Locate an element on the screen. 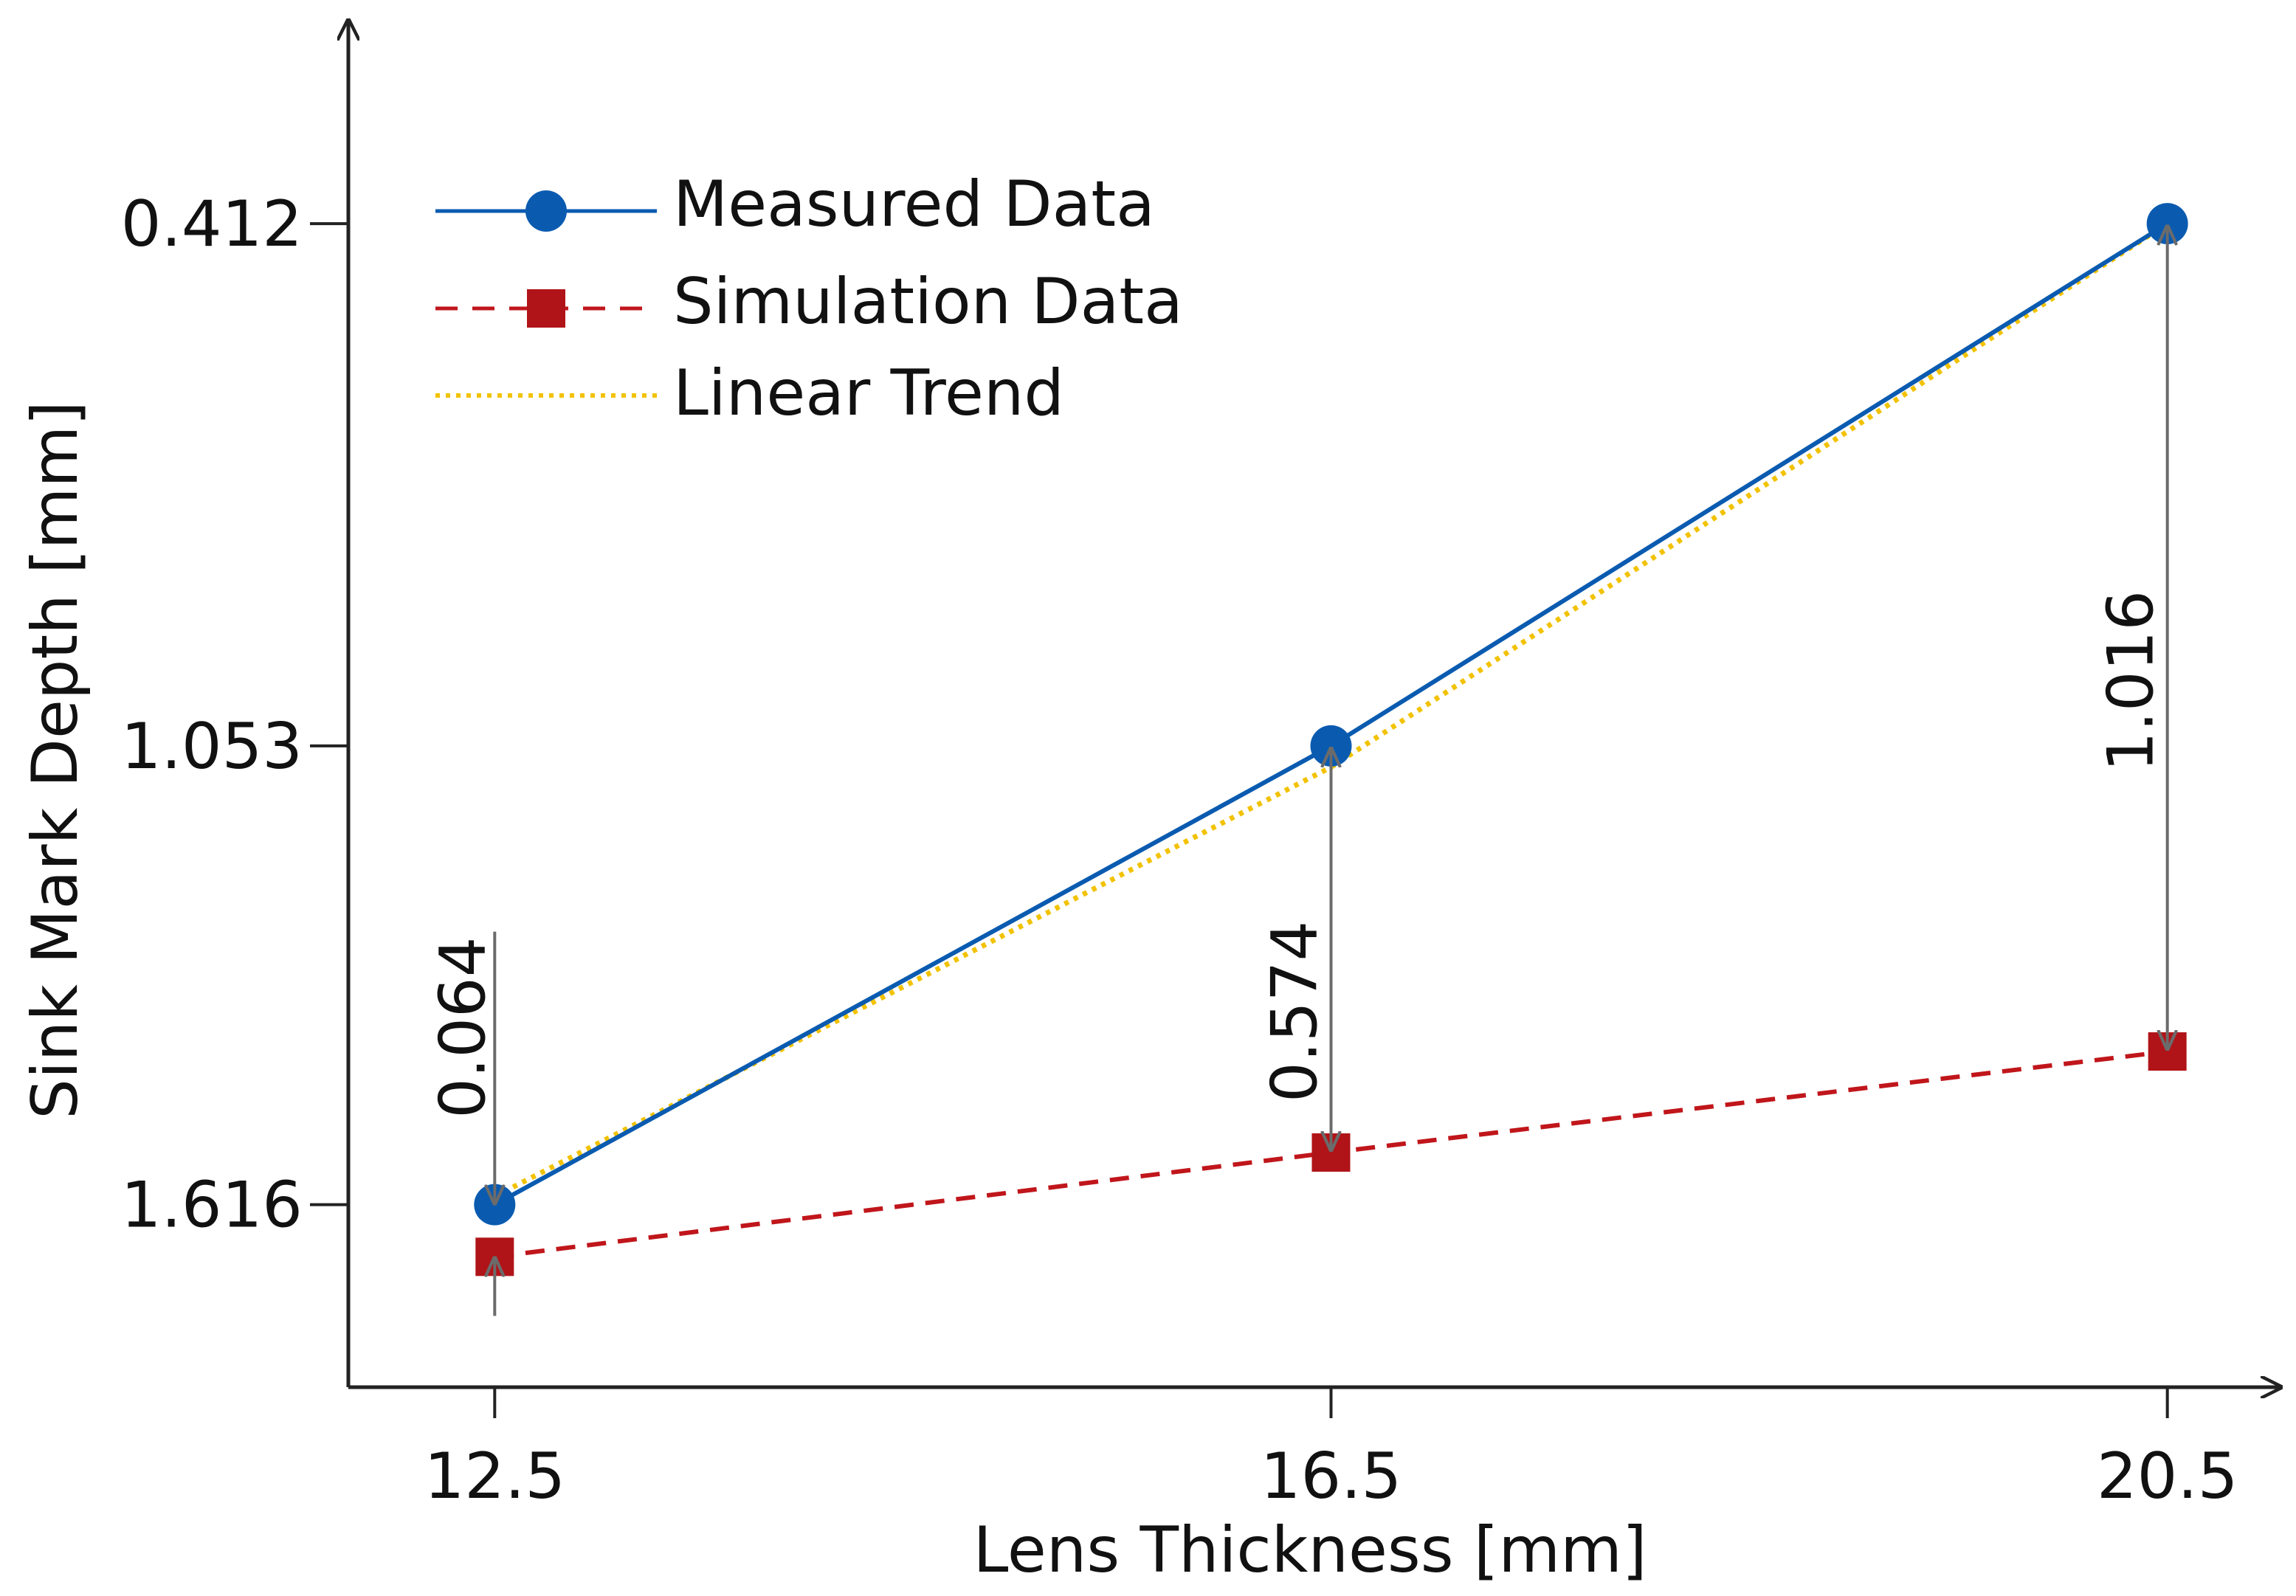 This screenshot has width=2296, height=1596. legend-item-measured: Measured Data is located at coordinates (795, 204).